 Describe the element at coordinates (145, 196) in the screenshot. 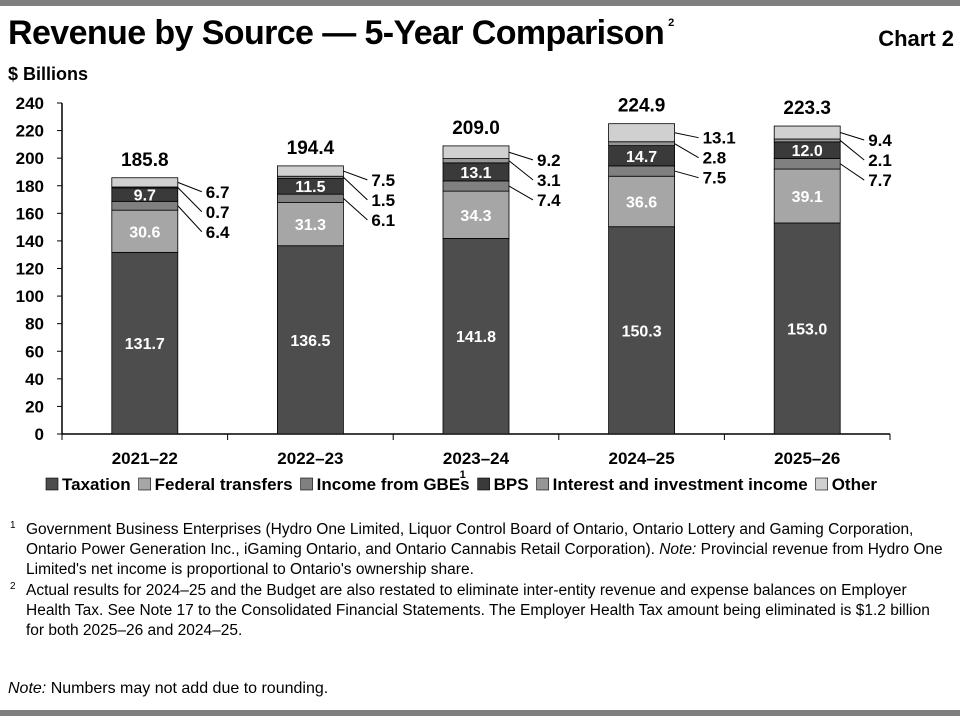

I see `data-label-4-2021–22: 9.7` at that location.